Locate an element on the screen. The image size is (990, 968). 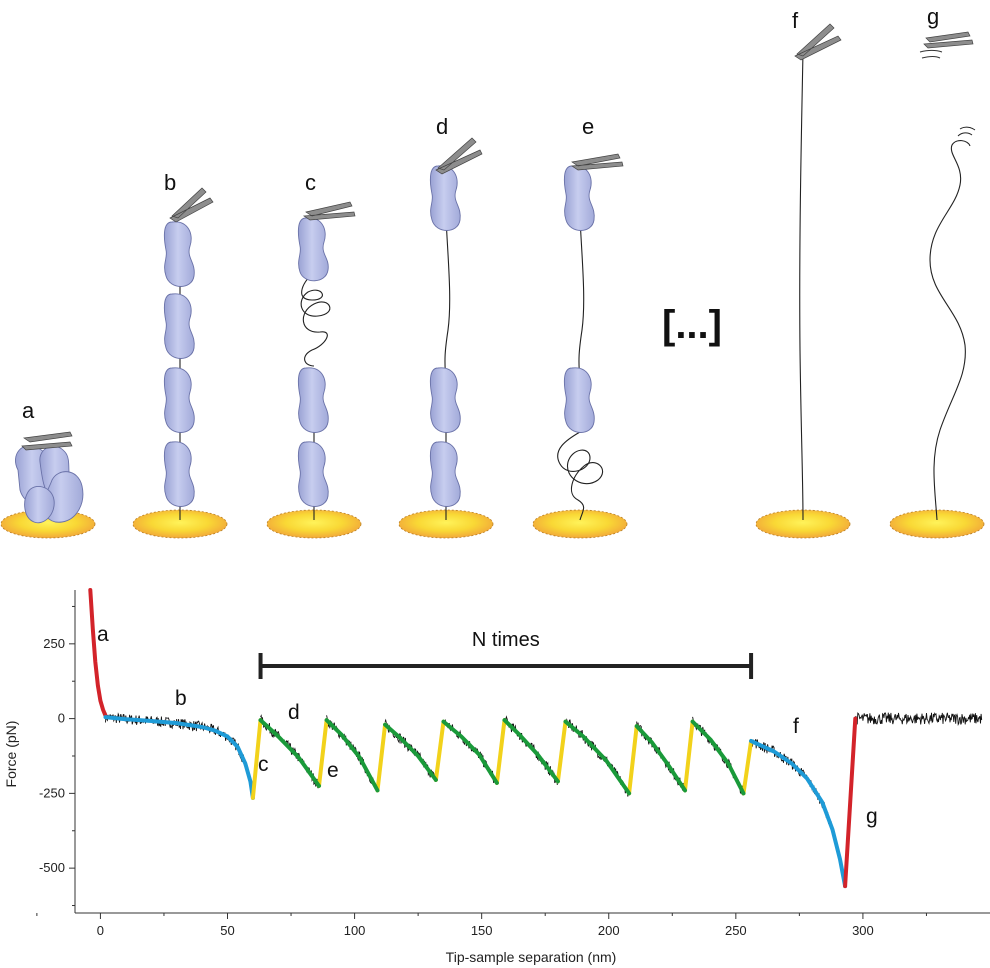
raw-baseline-trace is located at coordinates (918, 719).